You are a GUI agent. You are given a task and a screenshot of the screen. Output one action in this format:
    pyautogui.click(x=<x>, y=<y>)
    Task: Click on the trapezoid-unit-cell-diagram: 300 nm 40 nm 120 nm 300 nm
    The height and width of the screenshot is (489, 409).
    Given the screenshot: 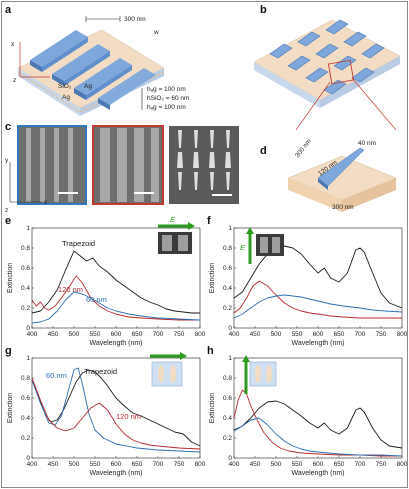 What is the action you would take?
    pyautogui.click(x=342, y=175)
    